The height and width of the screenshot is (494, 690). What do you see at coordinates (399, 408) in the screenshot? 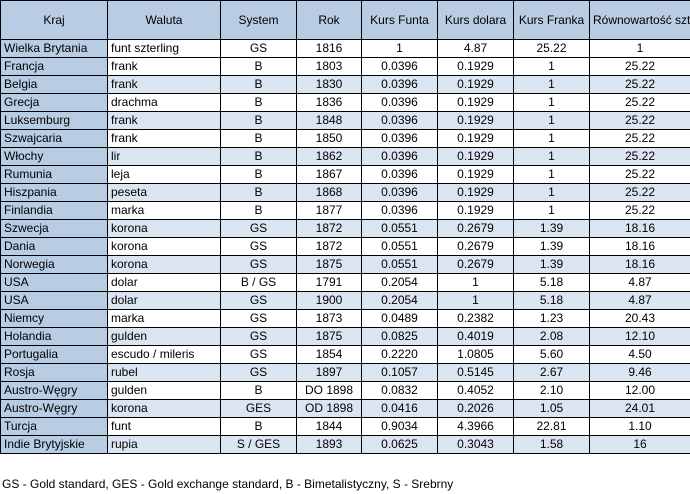
I see `cell-pound-rate: 0.0416` at bounding box center [399, 408].